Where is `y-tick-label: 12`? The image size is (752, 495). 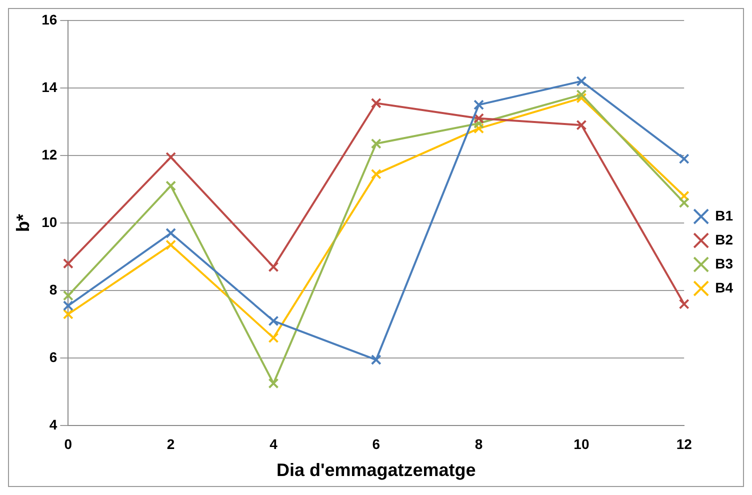
y-tick-label: 12 is located at coordinates (50, 154).